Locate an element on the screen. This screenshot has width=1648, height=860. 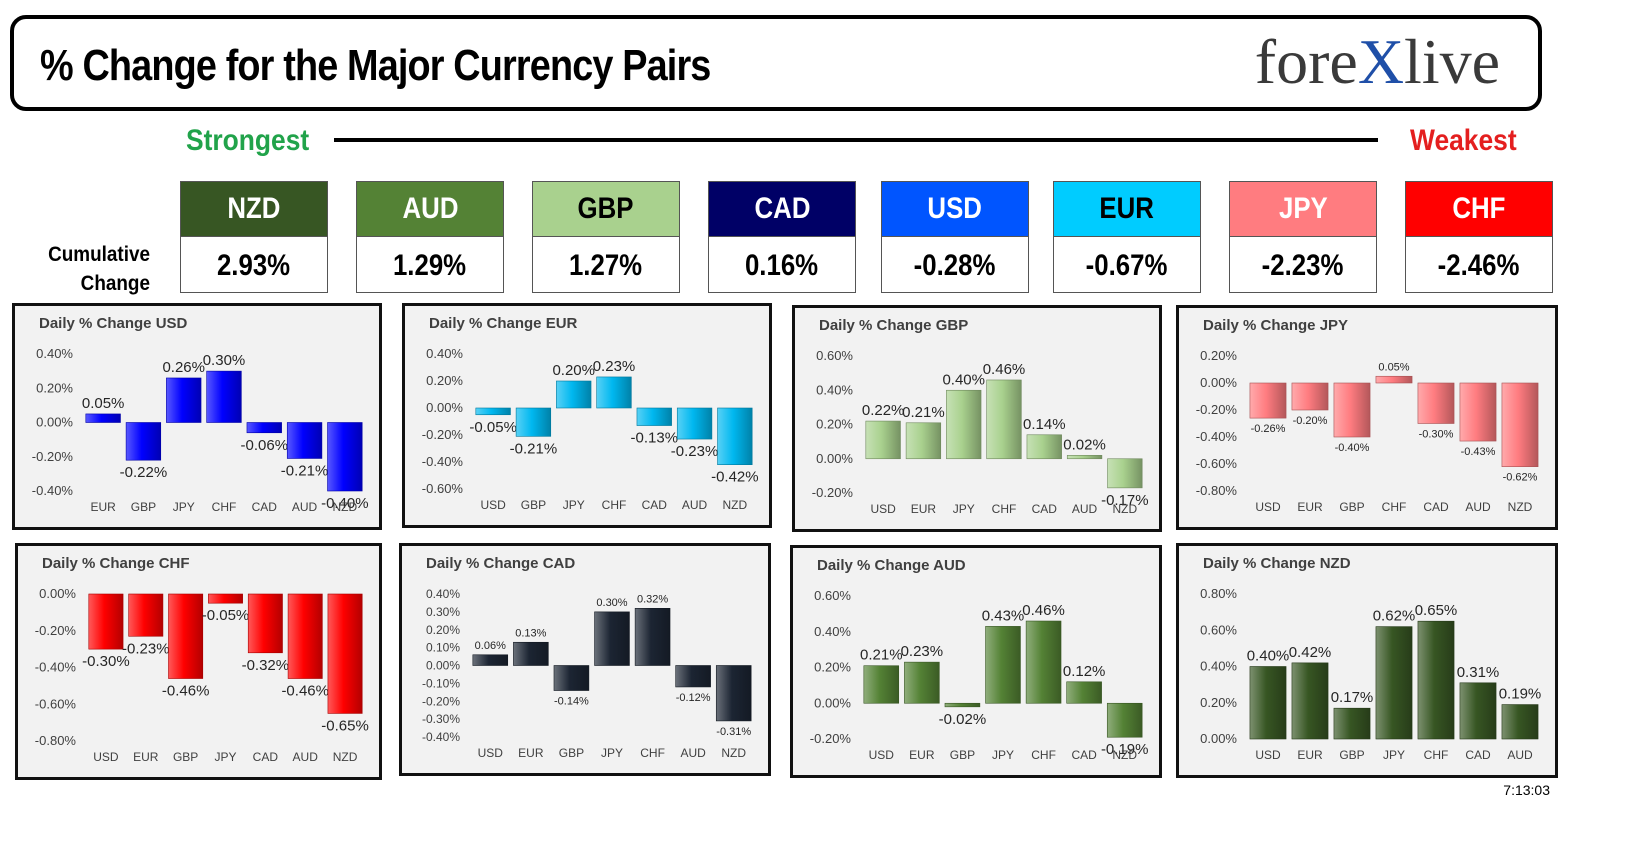
bar-nzd is located at coordinates (1124, 720).